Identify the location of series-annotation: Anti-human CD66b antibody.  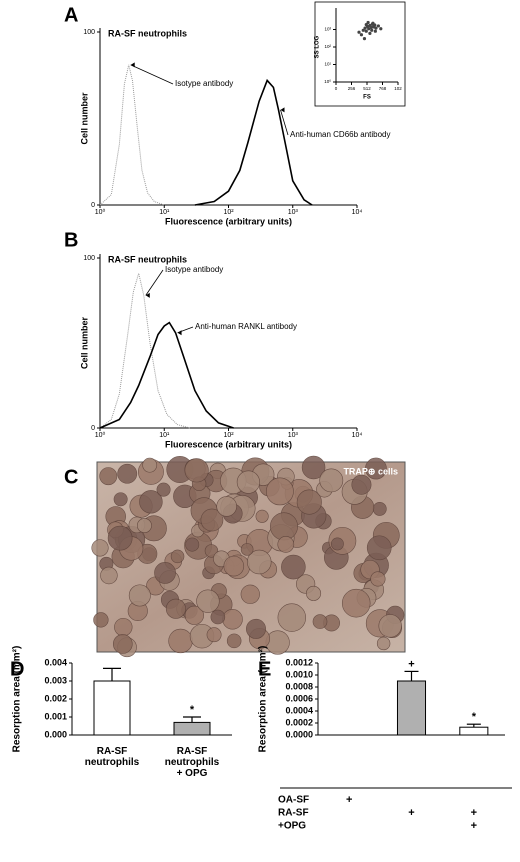
(340, 134).